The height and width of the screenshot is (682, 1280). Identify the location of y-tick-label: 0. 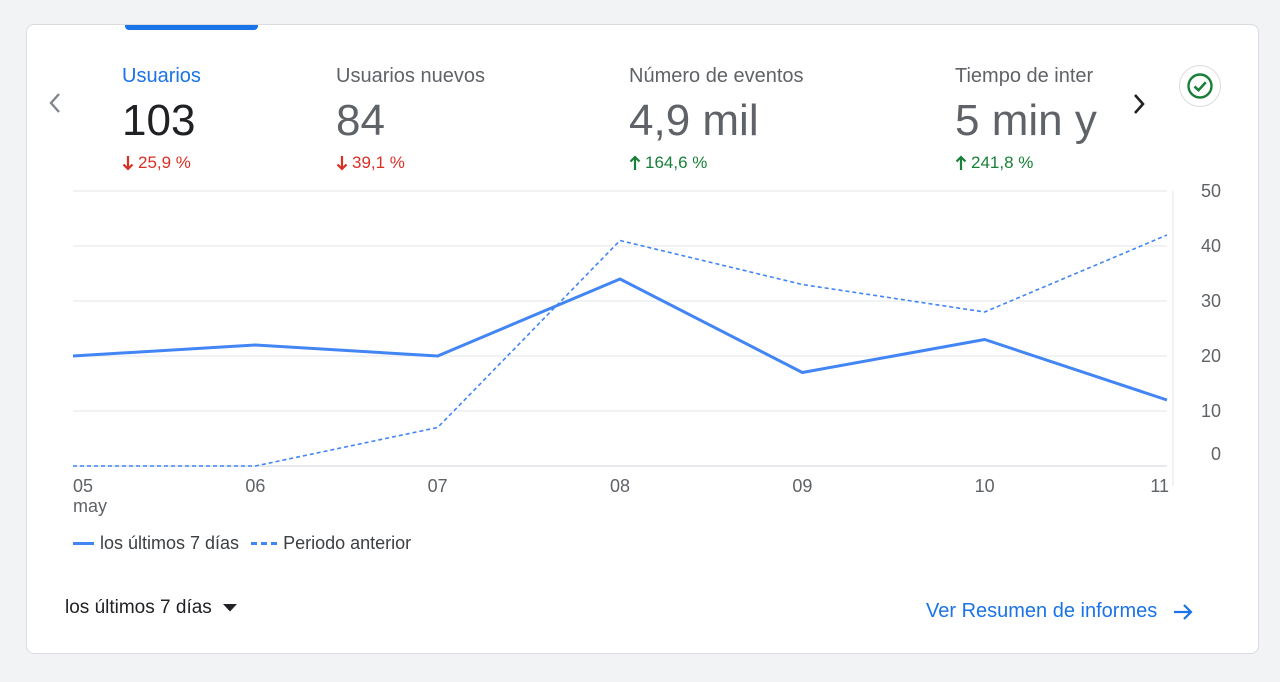
(1216, 454).